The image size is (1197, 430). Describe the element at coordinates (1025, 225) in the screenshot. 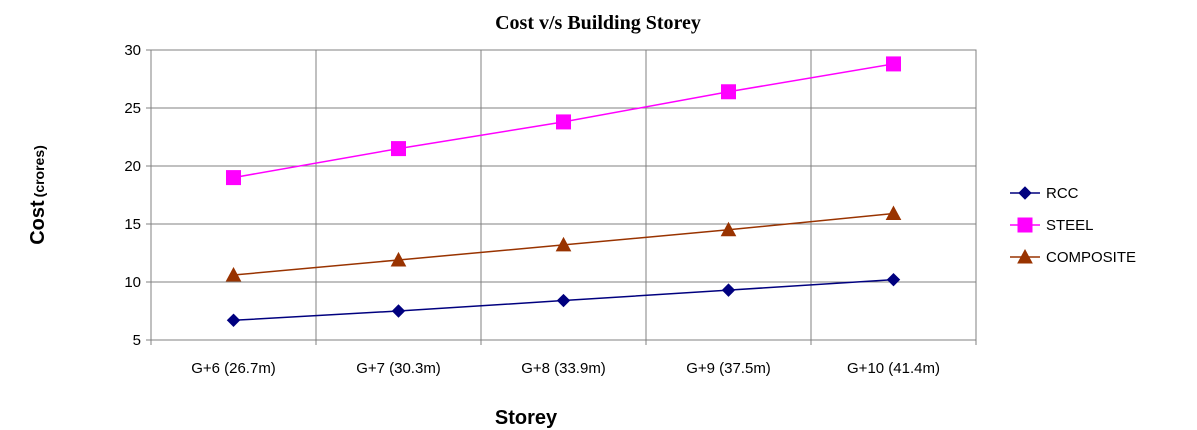

I see `legend-marker-steel` at that location.